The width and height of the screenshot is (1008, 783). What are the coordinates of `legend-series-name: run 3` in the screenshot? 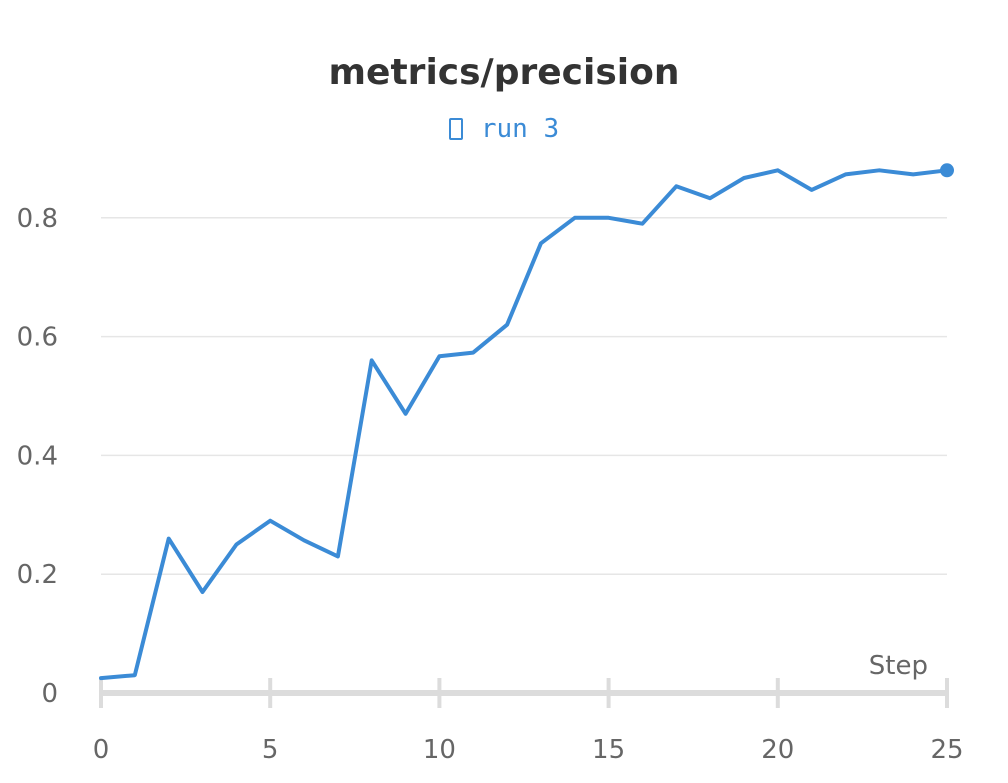 It's located at (520, 129).